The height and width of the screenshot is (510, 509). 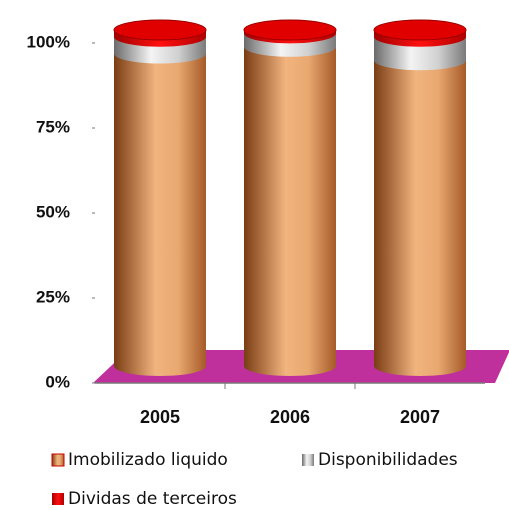 I want to click on x-tick-label: 2005, so click(x=160, y=417).